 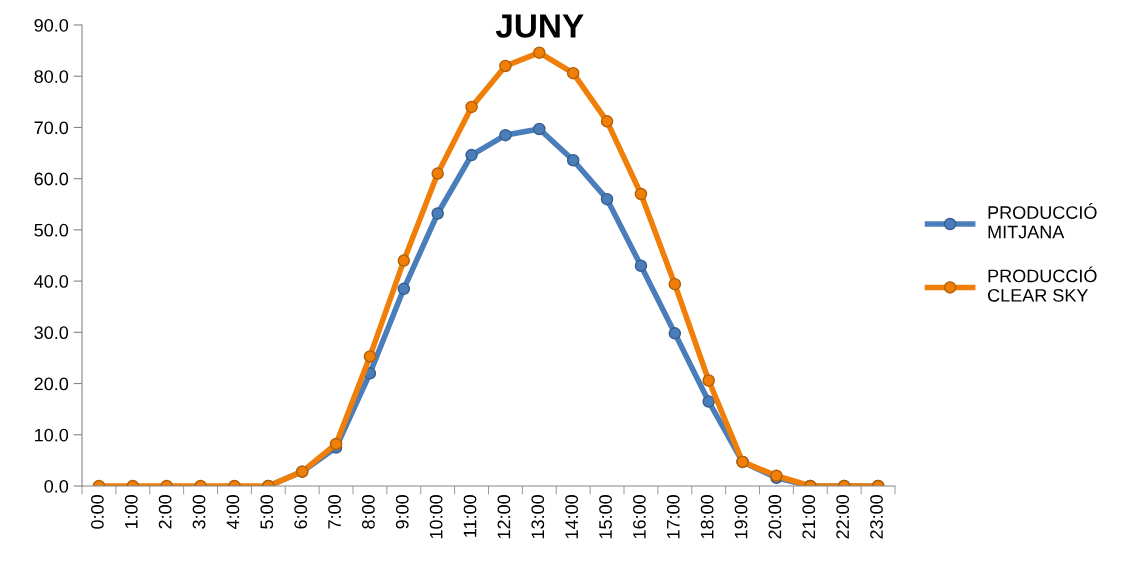 What do you see at coordinates (165, 512) in the screenshot?
I see `x-tick-label: 2:00` at bounding box center [165, 512].